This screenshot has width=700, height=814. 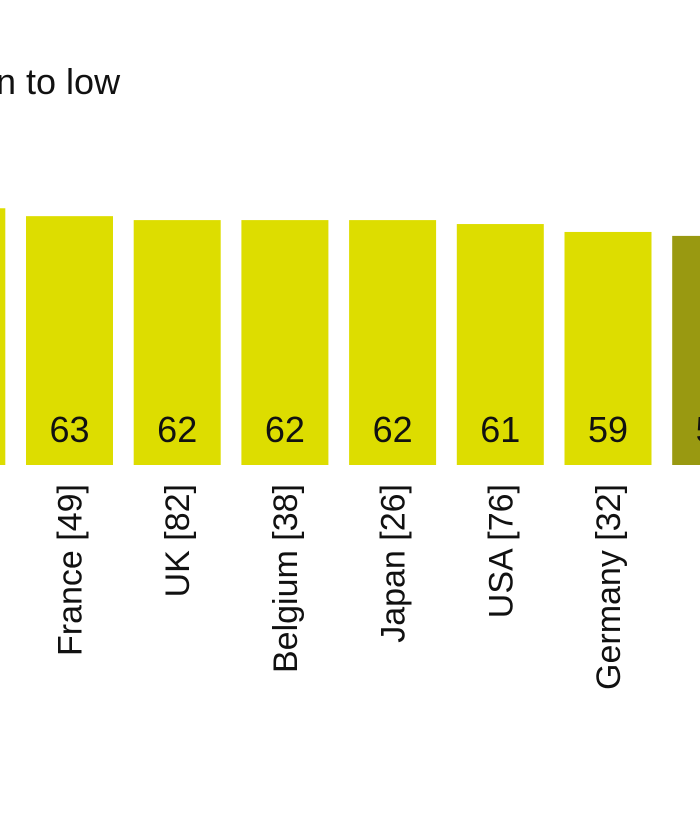 I want to click on x-tick-label: Japan [26], so click(x=394, y=563).